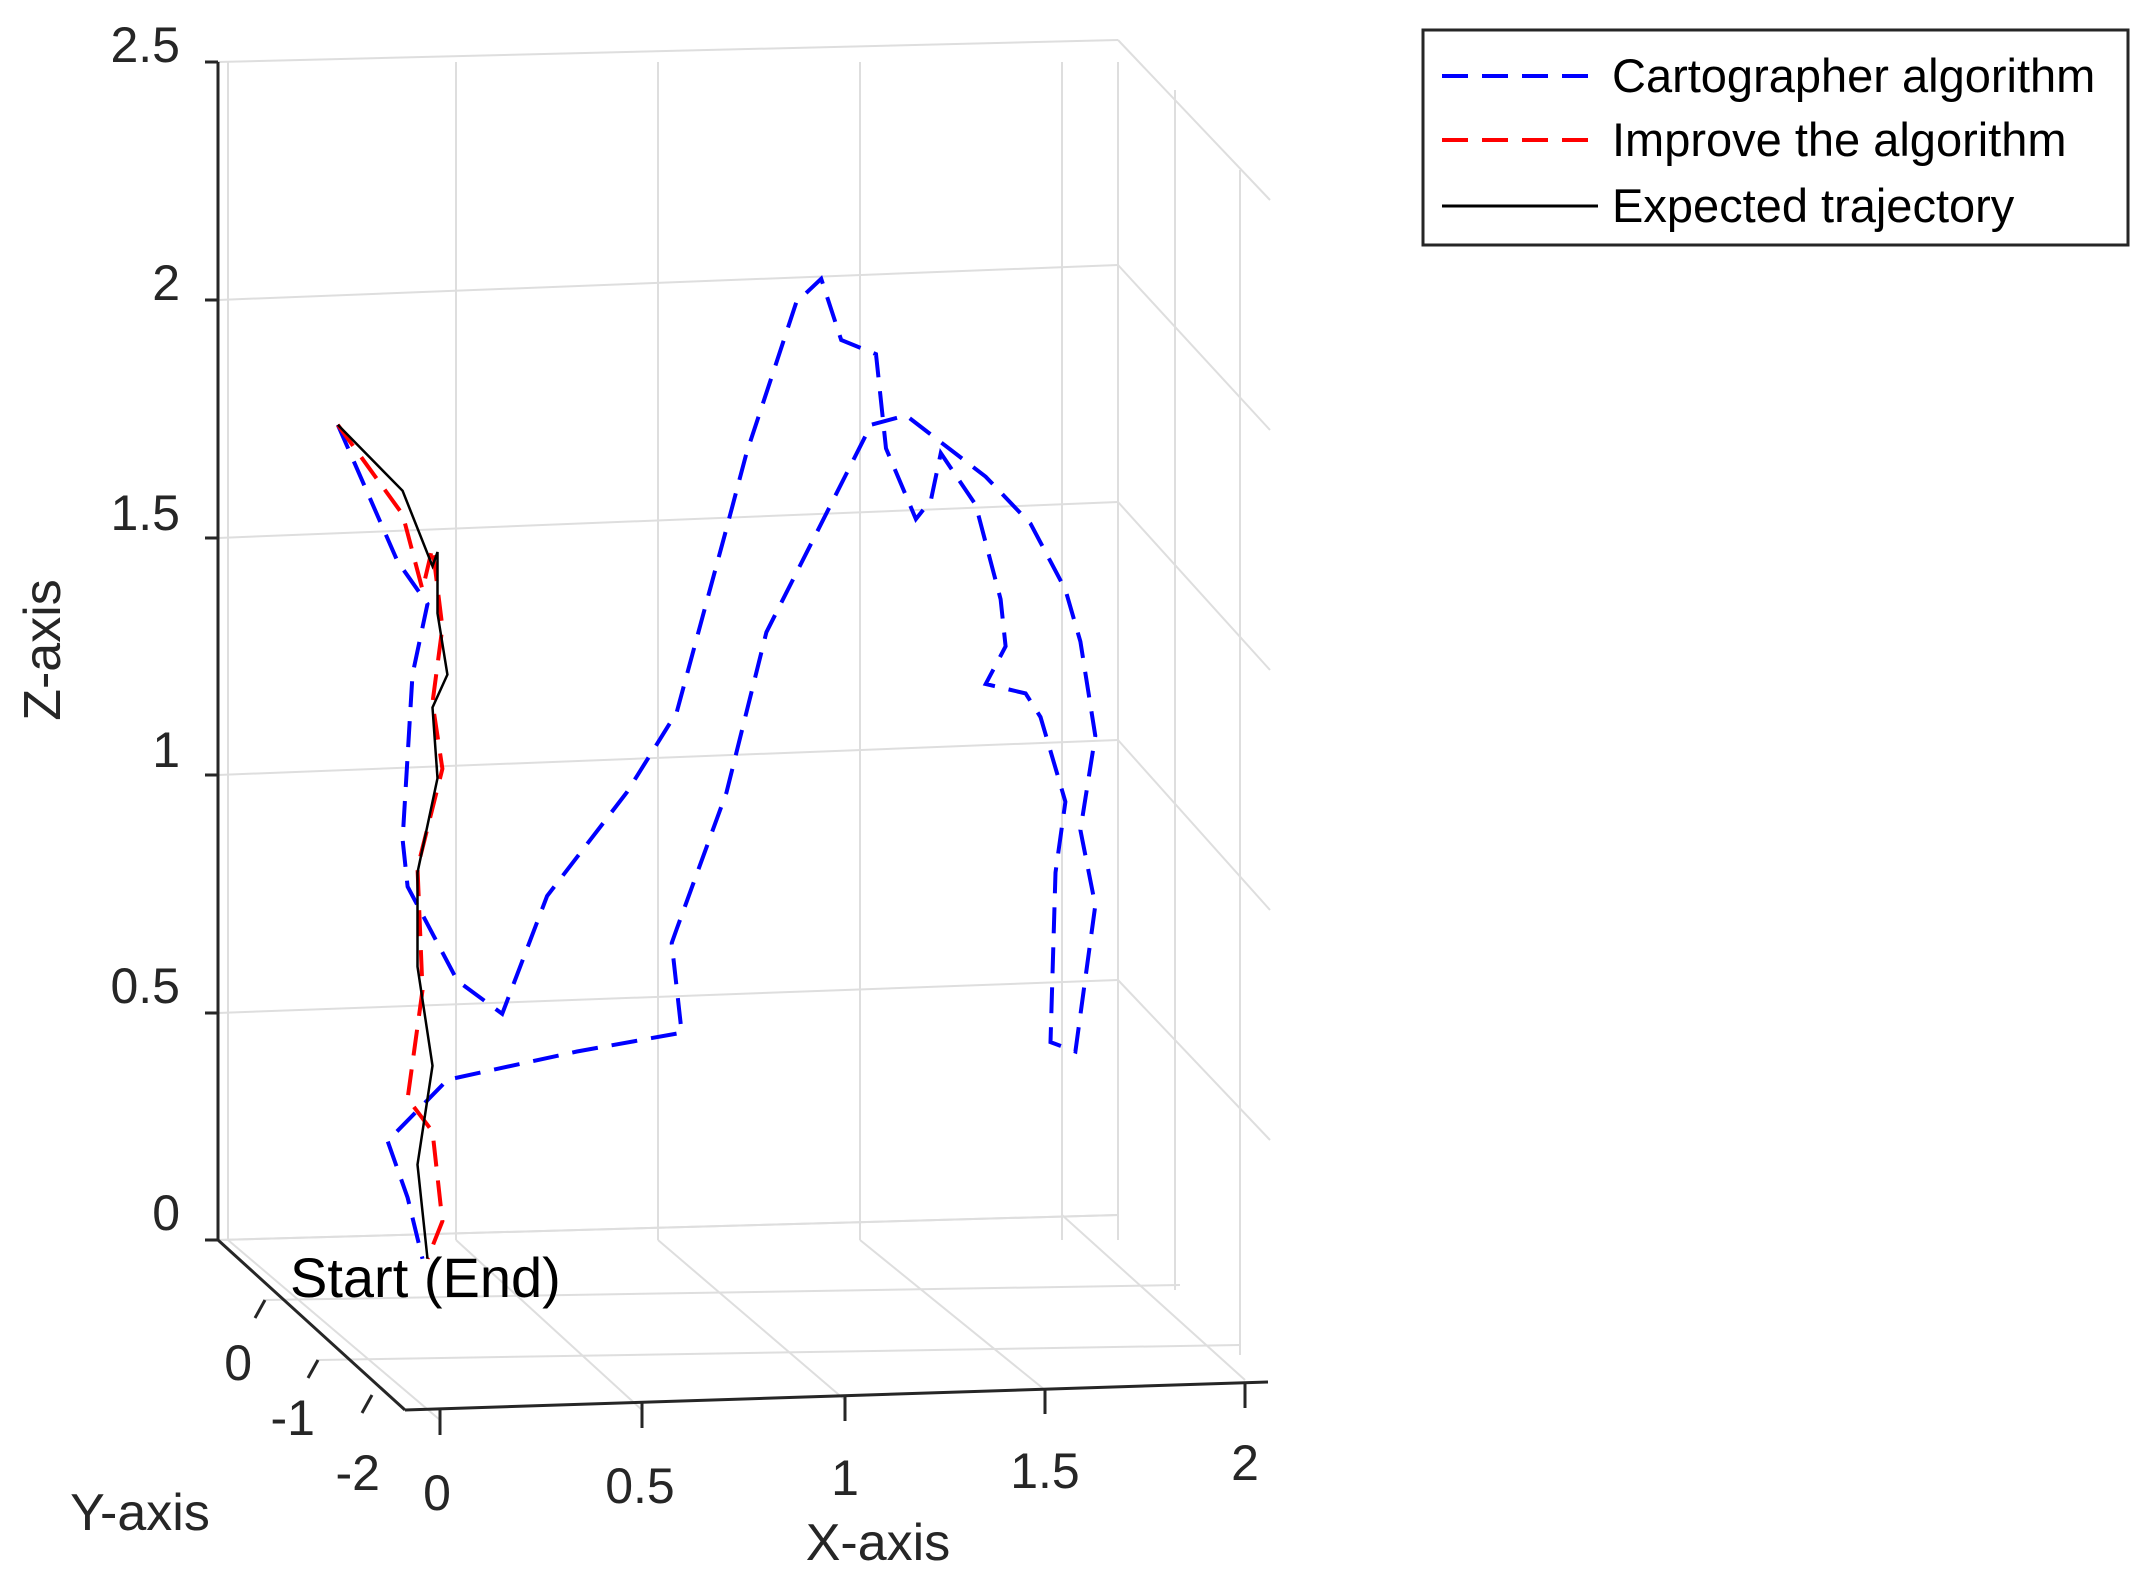  I want to click on z-tick-label: 1.5, so click(145, 513).